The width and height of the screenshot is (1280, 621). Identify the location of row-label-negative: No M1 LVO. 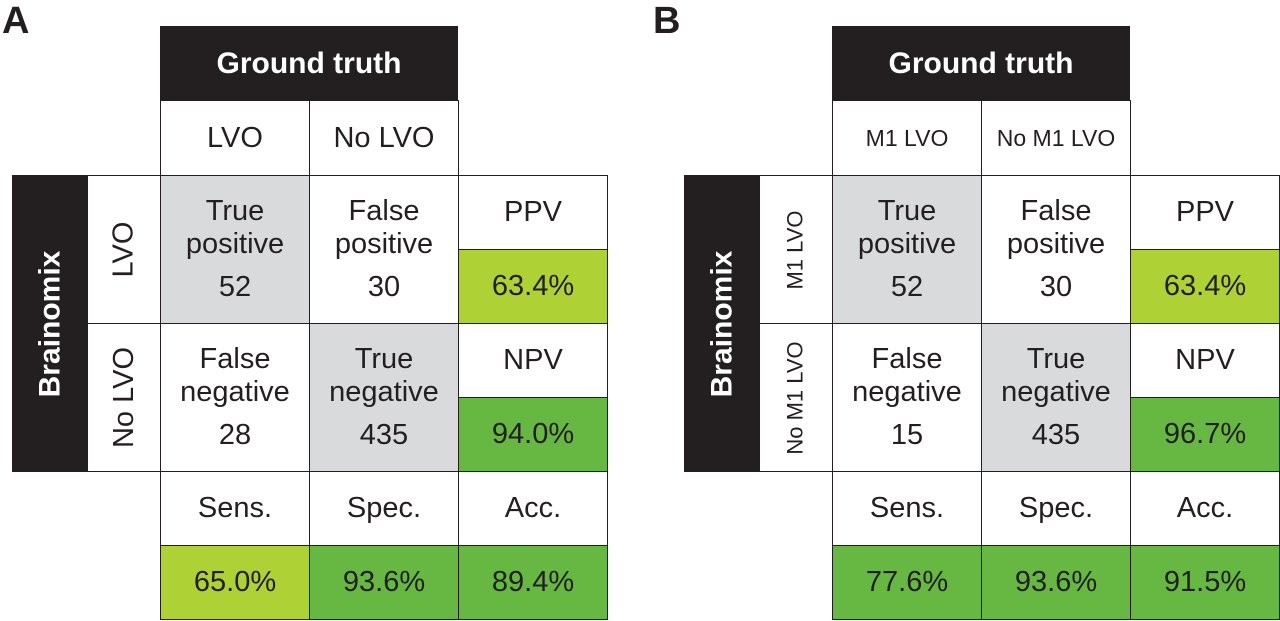
(796, 397).